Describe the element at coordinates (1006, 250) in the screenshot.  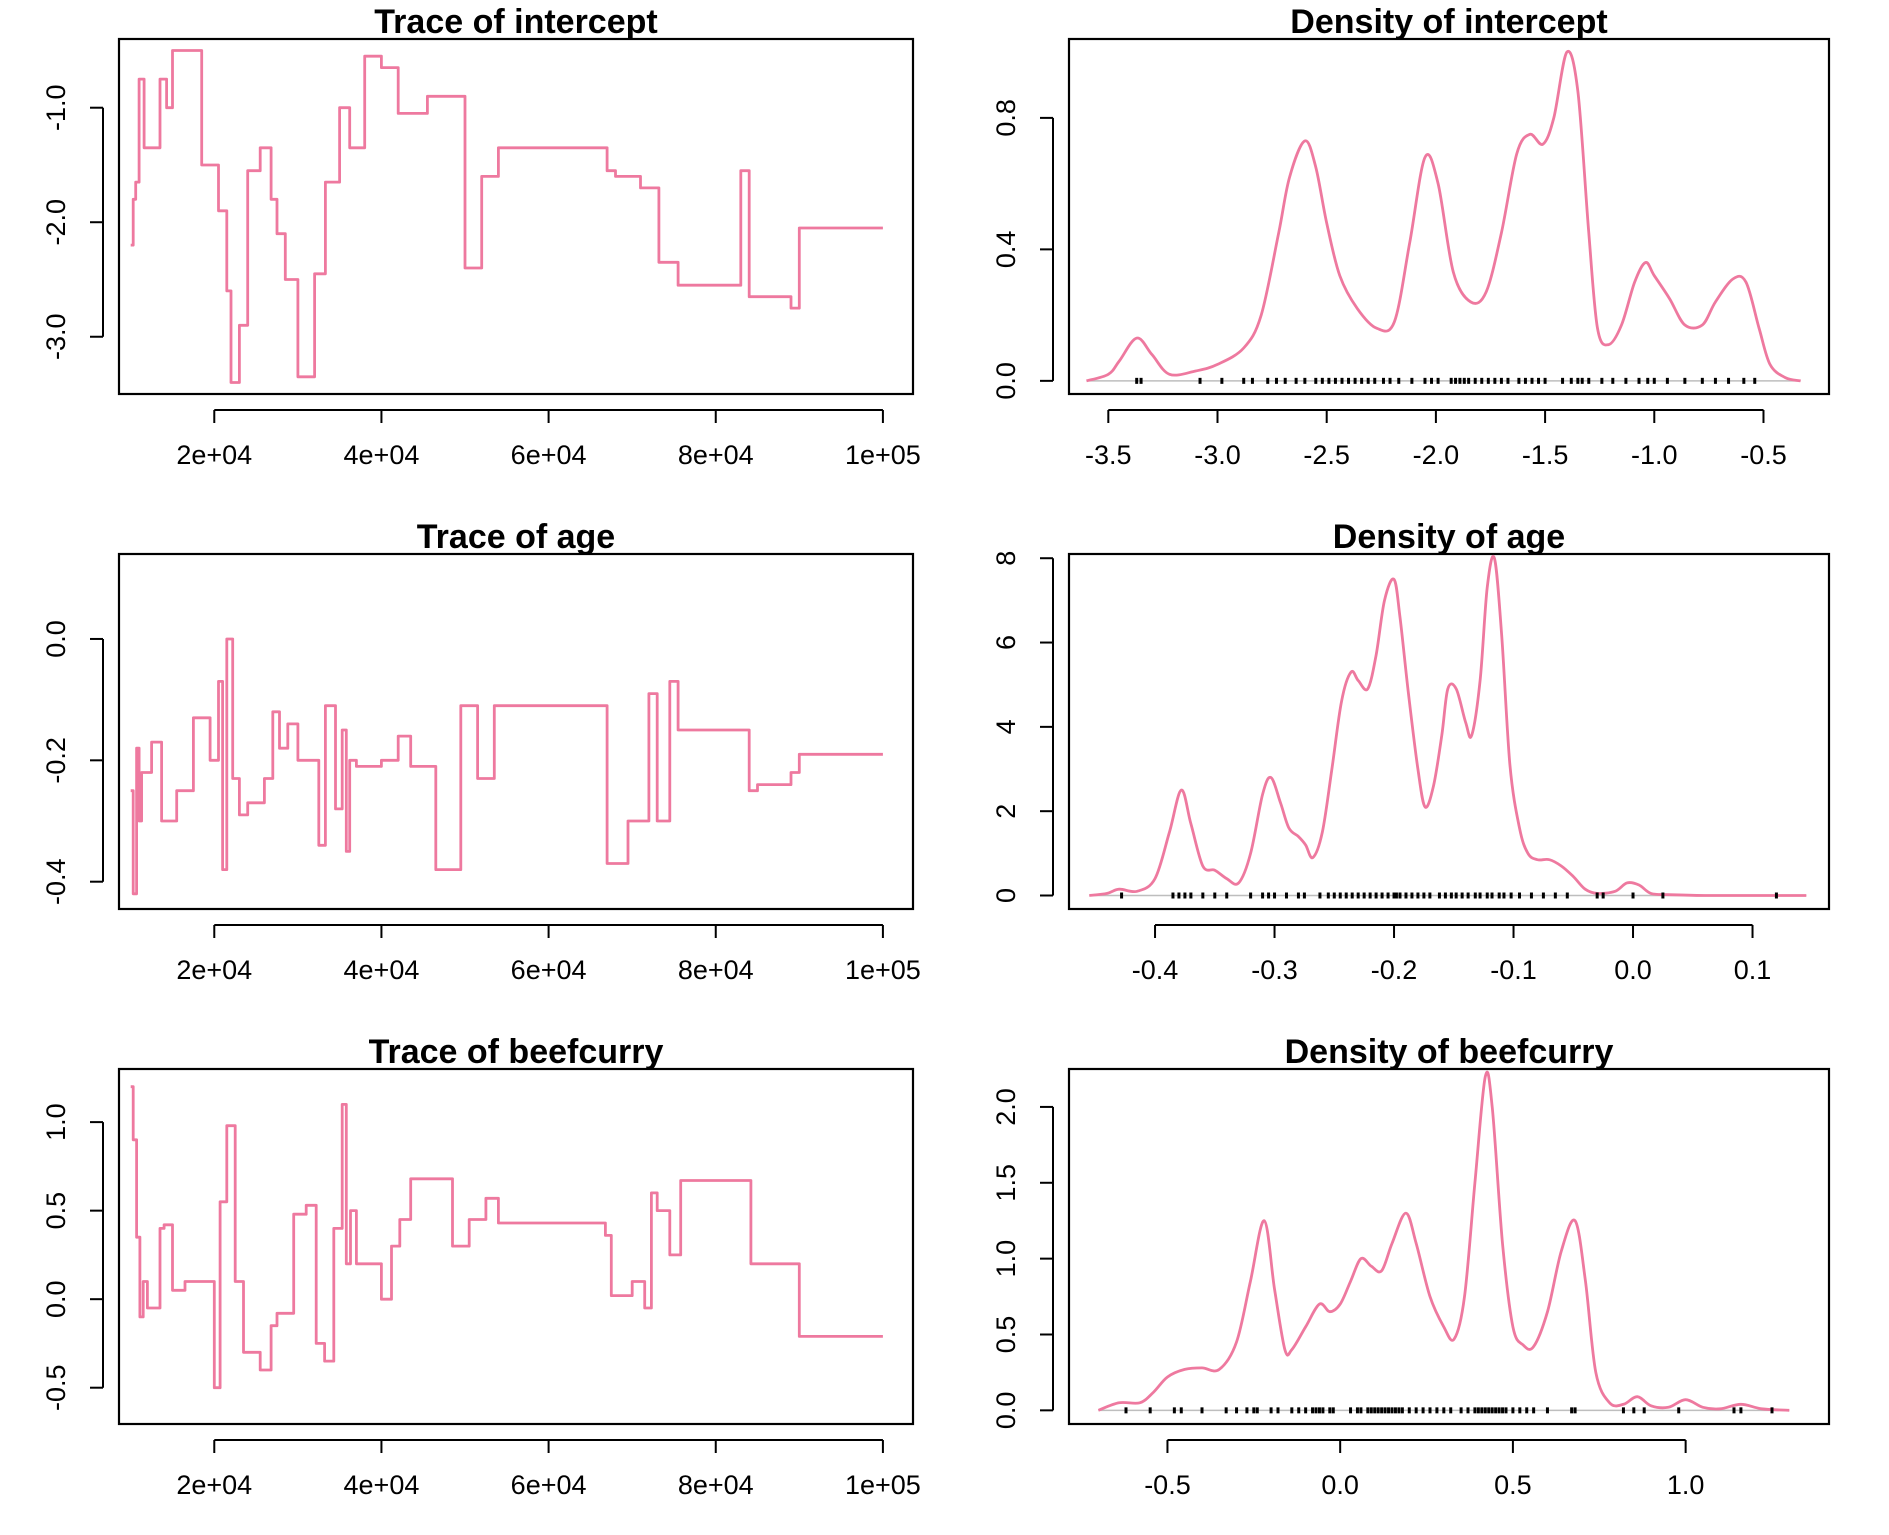
I see `y-tick-label: 0.4` at that location.